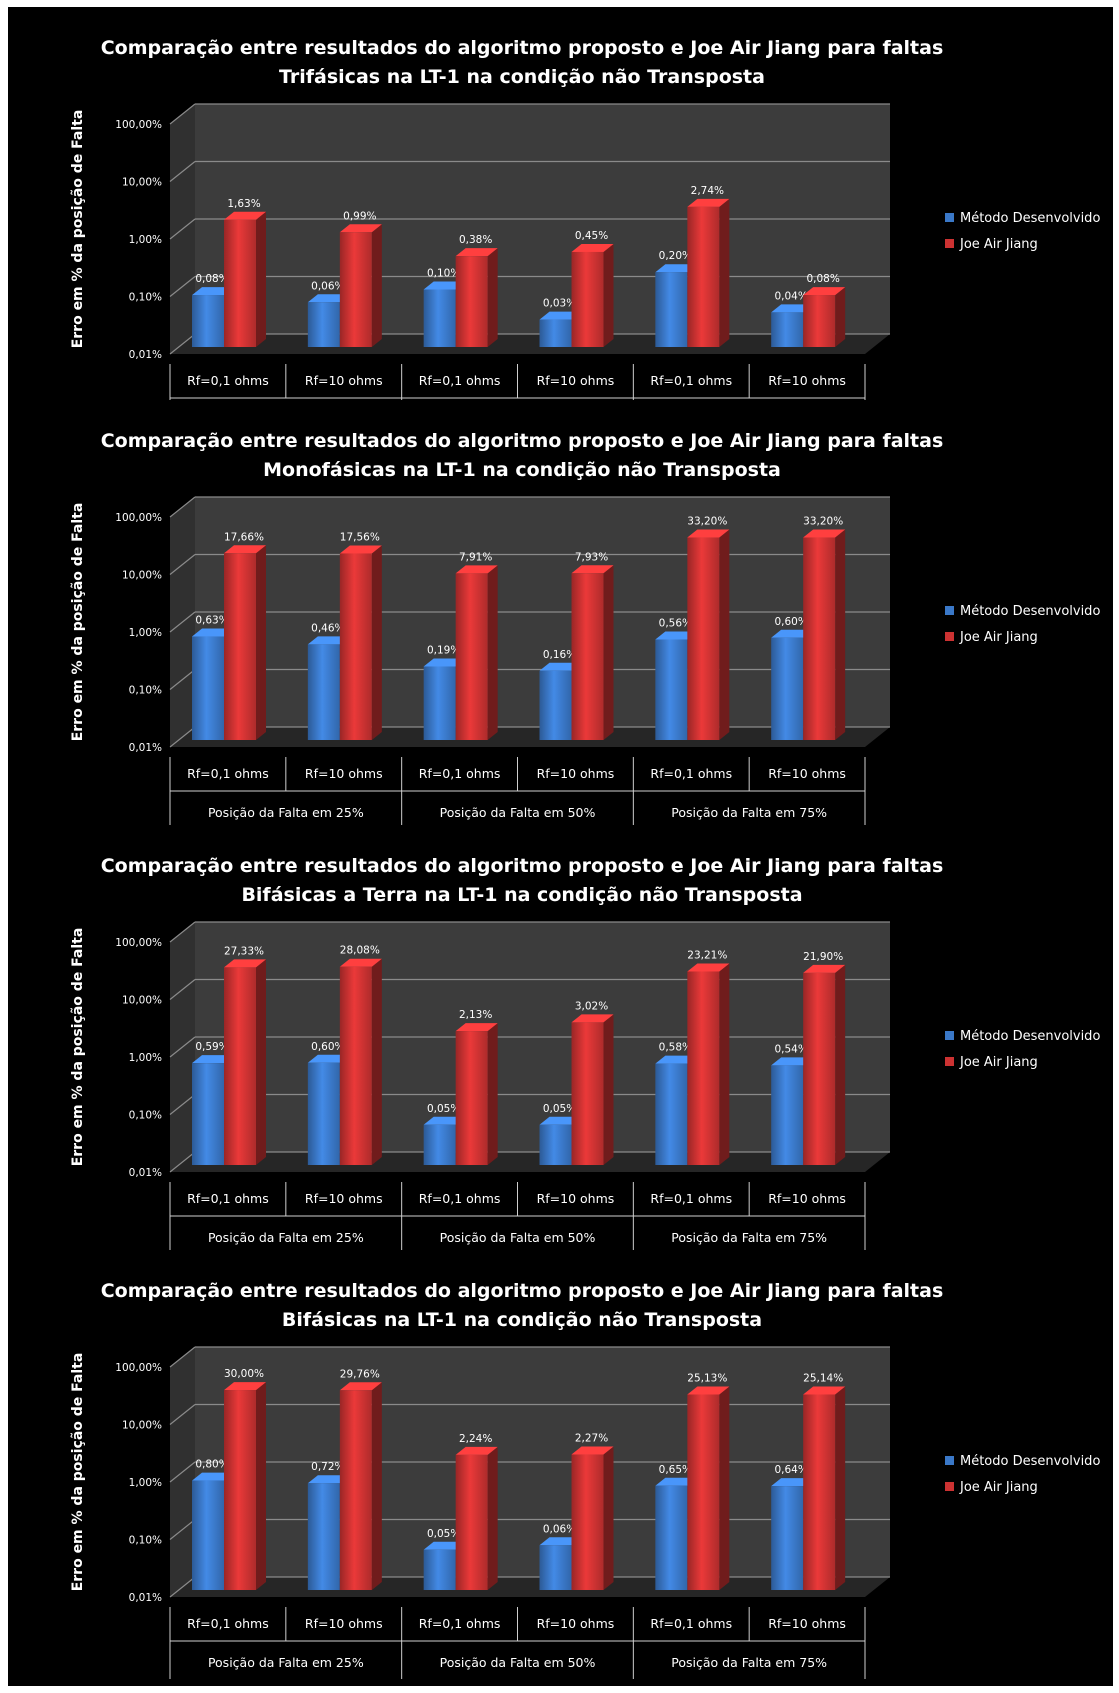  I want to click on legend-label: Método Desenvolvido, so click(1030, 218).